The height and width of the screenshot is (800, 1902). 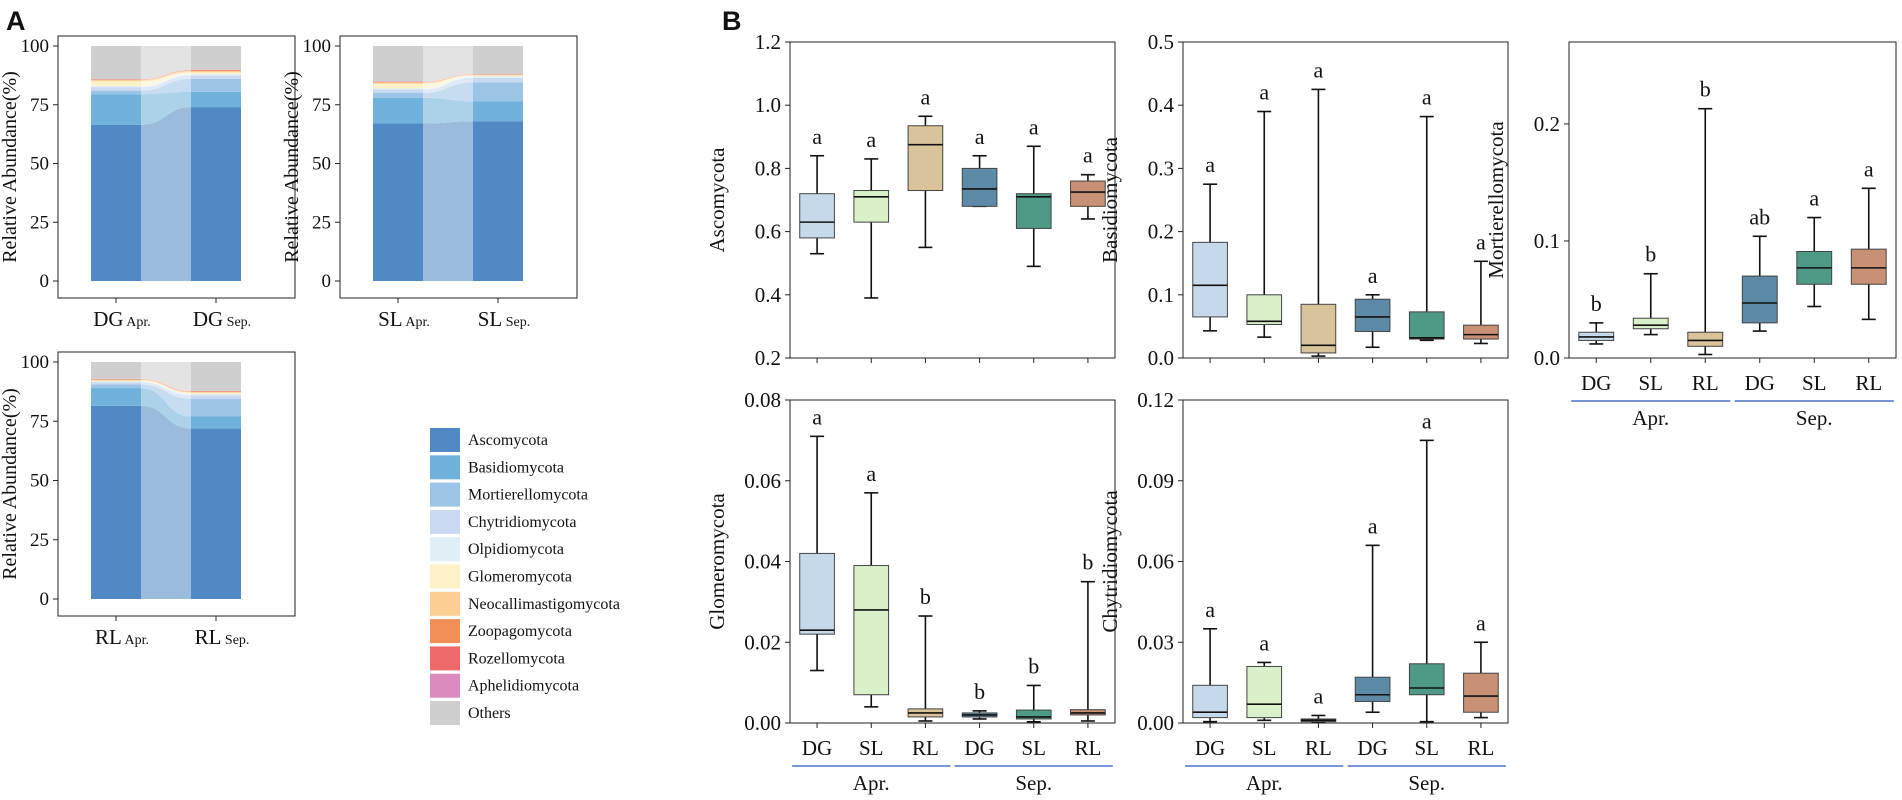 I want to click on bar-segment-basidiomycota-sep, so click(x=216, y=99).